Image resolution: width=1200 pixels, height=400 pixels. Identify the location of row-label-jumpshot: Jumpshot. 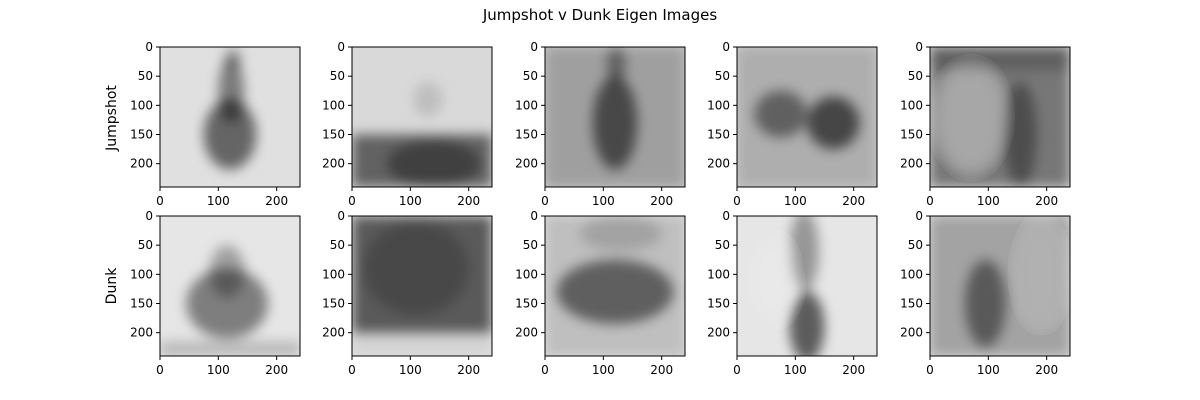
(112, 118).